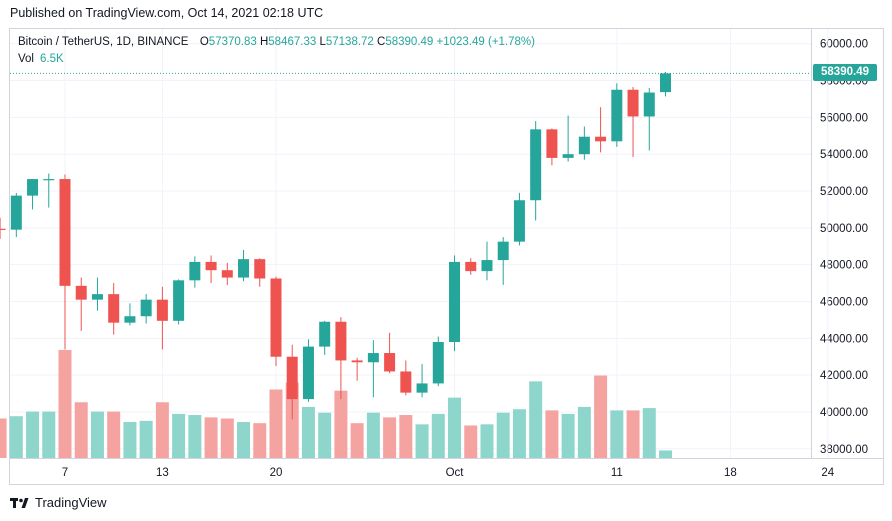 Image resolution: width=892 pixels, height=521 pixels. Describe the element at coordinates (409, 42) in the screenshot. I see `close-value: 58390.49` at that location.